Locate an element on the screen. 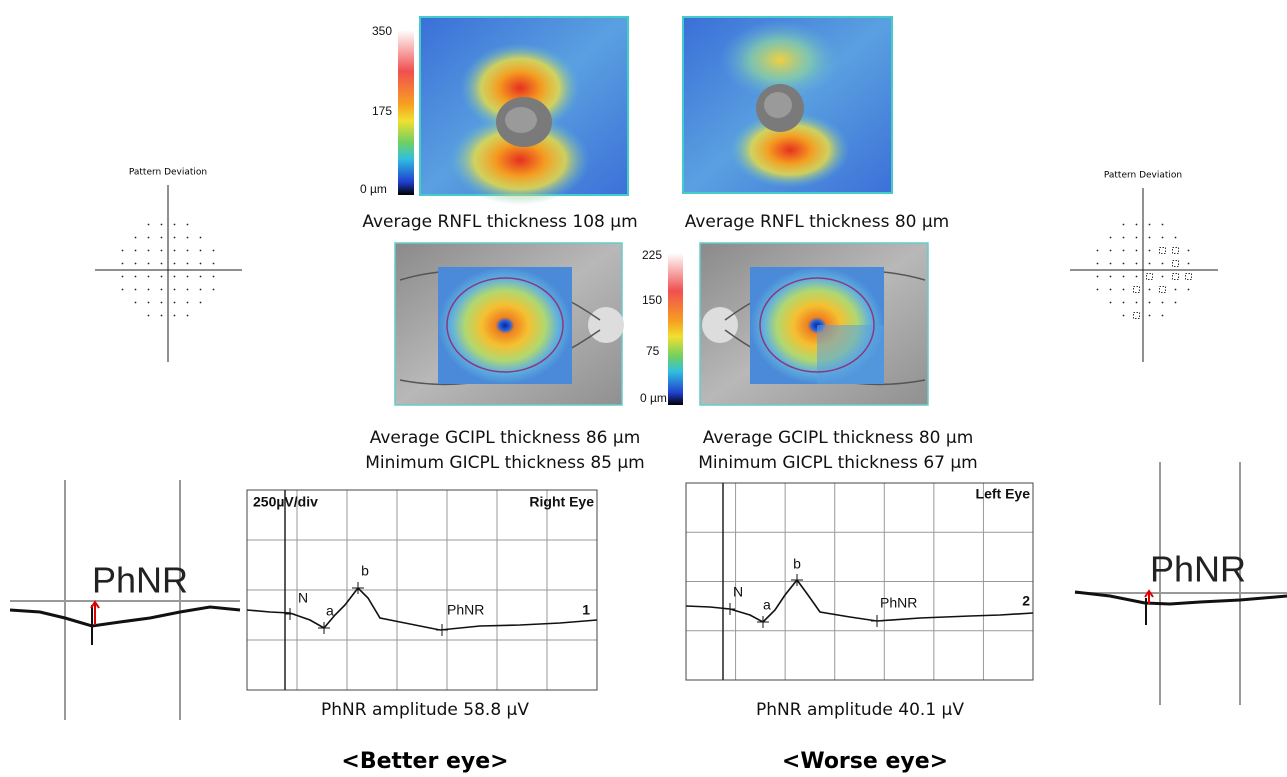 This screenshot has height=777, width=1287. wave-label: a is located at coordinates (767, 605).